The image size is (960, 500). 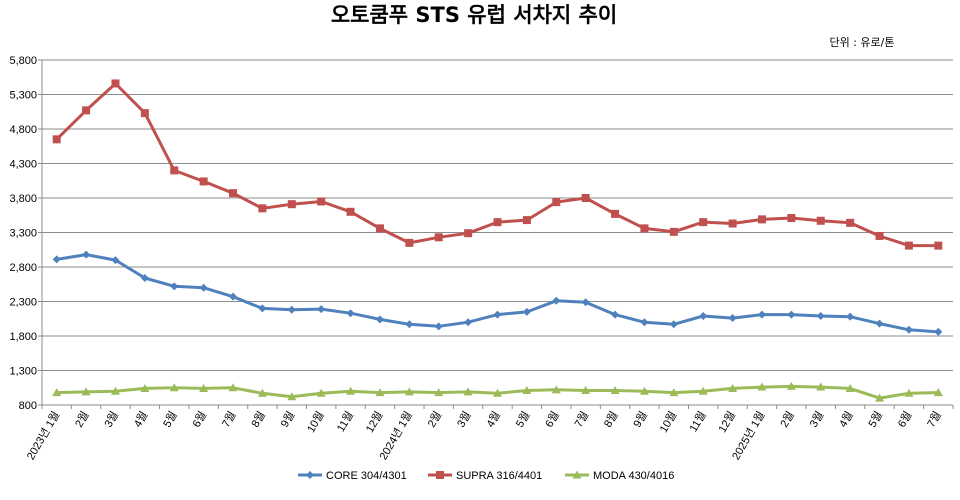 What do you see at coordinates (861, 42) in the screenshot?
I see `unit-note: 단위 : 유로/톤` at bounding box center [861, 42].